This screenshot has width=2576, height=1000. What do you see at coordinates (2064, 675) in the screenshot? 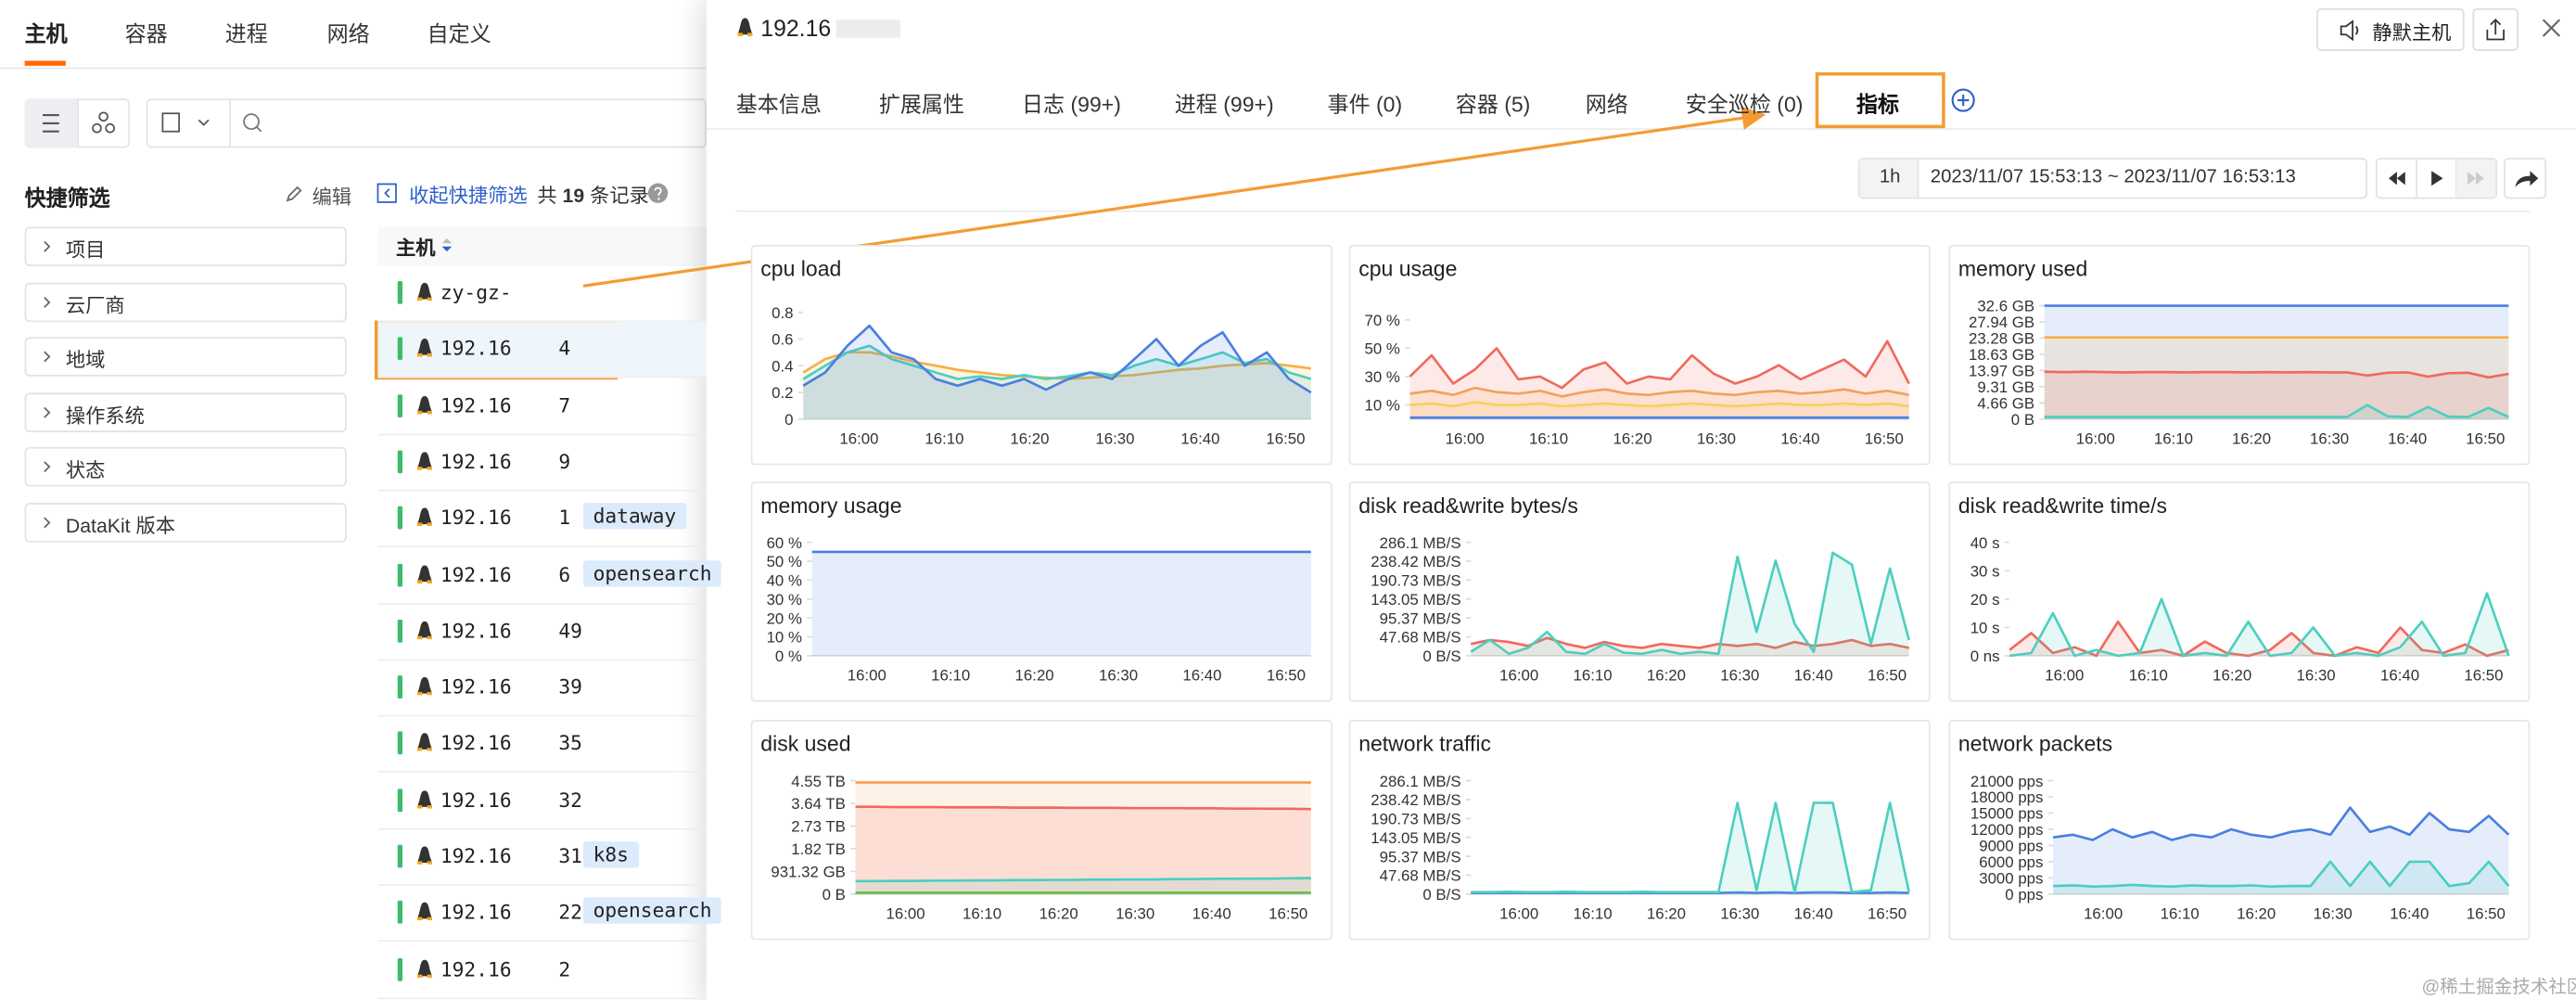
I see `x-tick-label: 16:00` at bounding box center [2064, 675].